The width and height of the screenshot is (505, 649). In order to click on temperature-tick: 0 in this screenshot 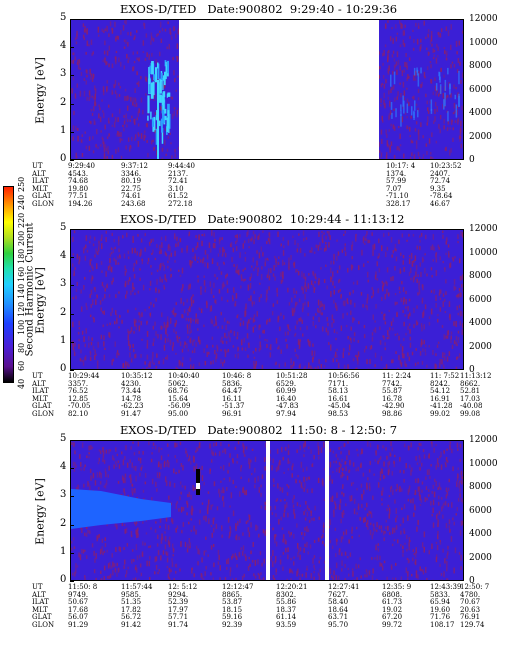, I will do `click(472, 581)`.